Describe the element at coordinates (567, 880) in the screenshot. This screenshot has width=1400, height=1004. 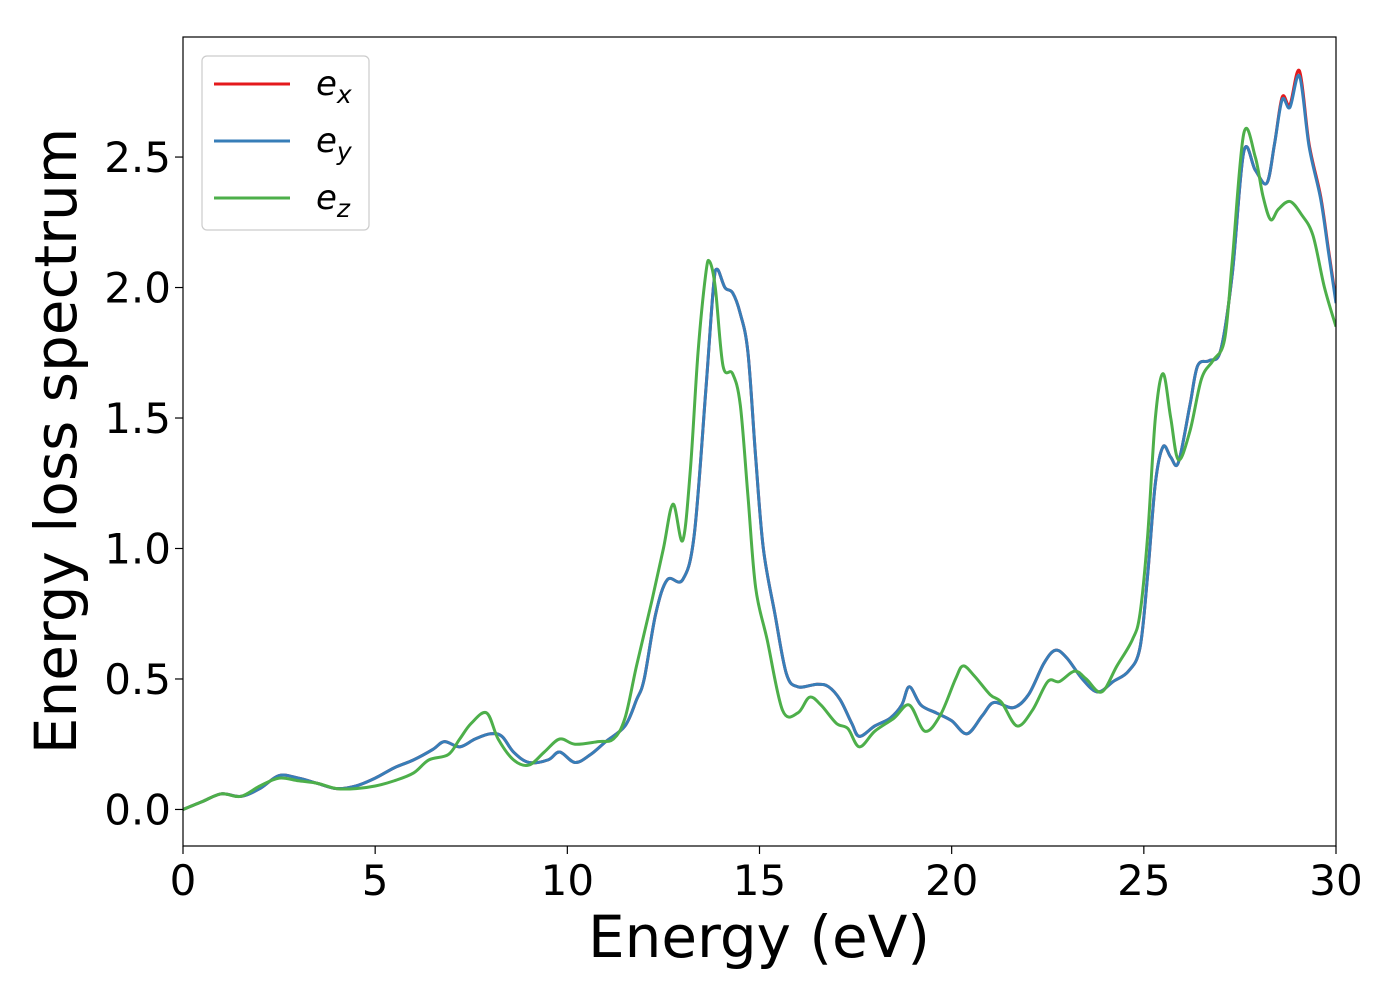
I see `x-tick-label: 10` at that location.